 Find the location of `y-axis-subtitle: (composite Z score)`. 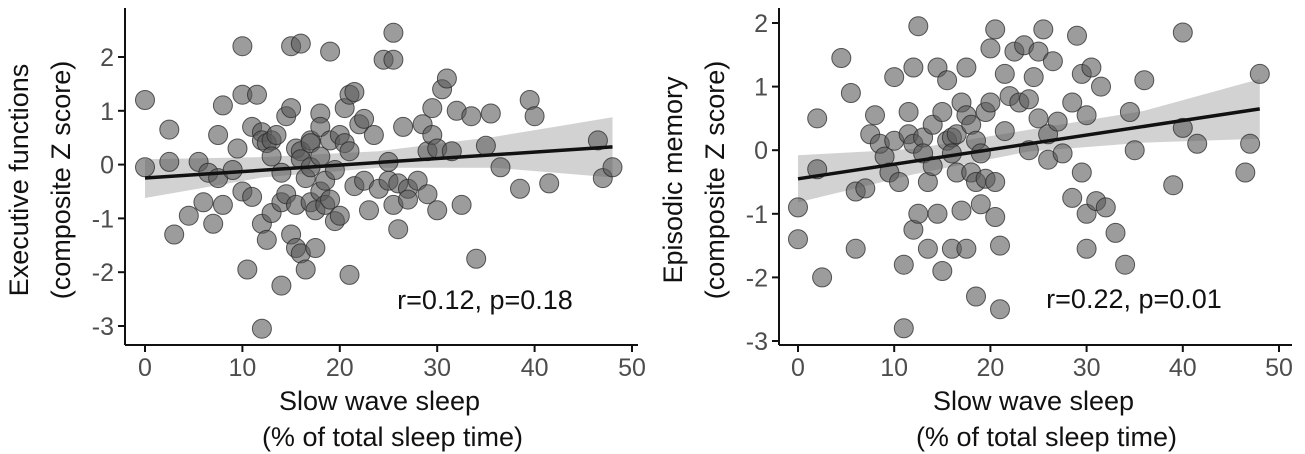

y-axis-subtitle: (composite Z score) is located at coordinates (61, 180).